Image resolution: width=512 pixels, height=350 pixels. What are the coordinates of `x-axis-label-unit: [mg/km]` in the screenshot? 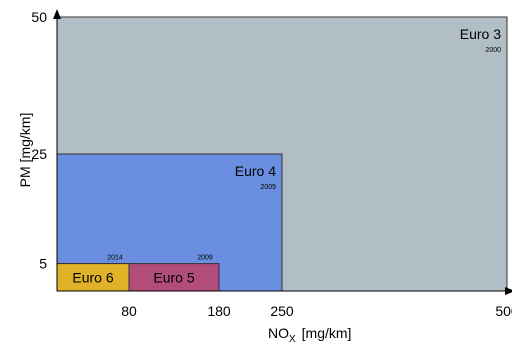 It's located at (327, 333).